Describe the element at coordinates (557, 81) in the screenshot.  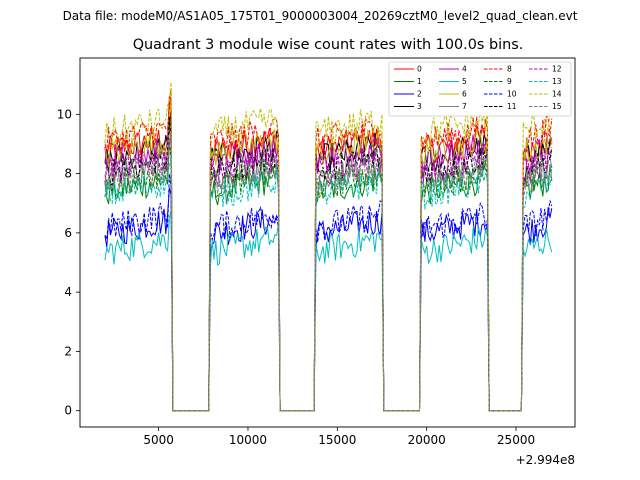
I see `legend-label-13: 13` at that location.